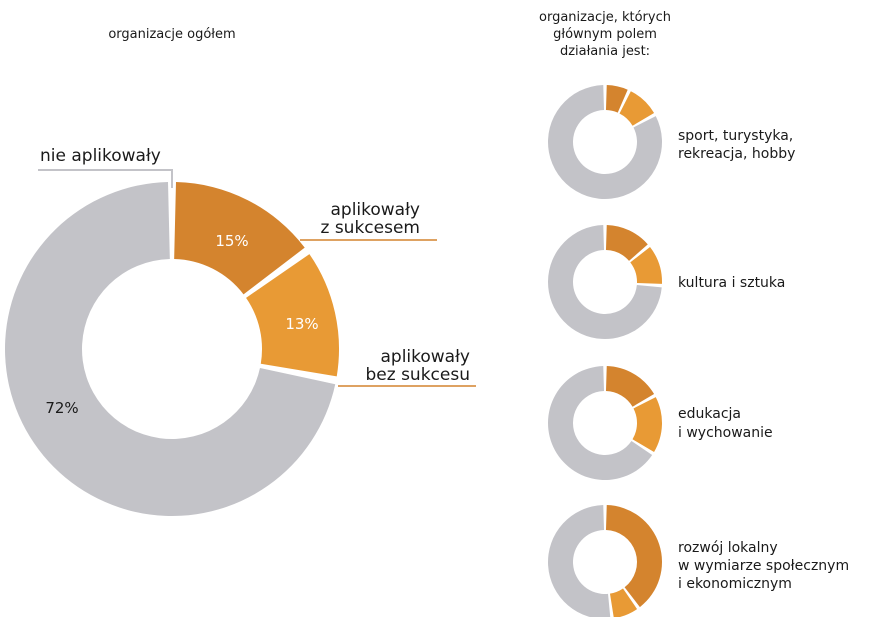  I want to click on small-local-slice-success, so click(633, 556).